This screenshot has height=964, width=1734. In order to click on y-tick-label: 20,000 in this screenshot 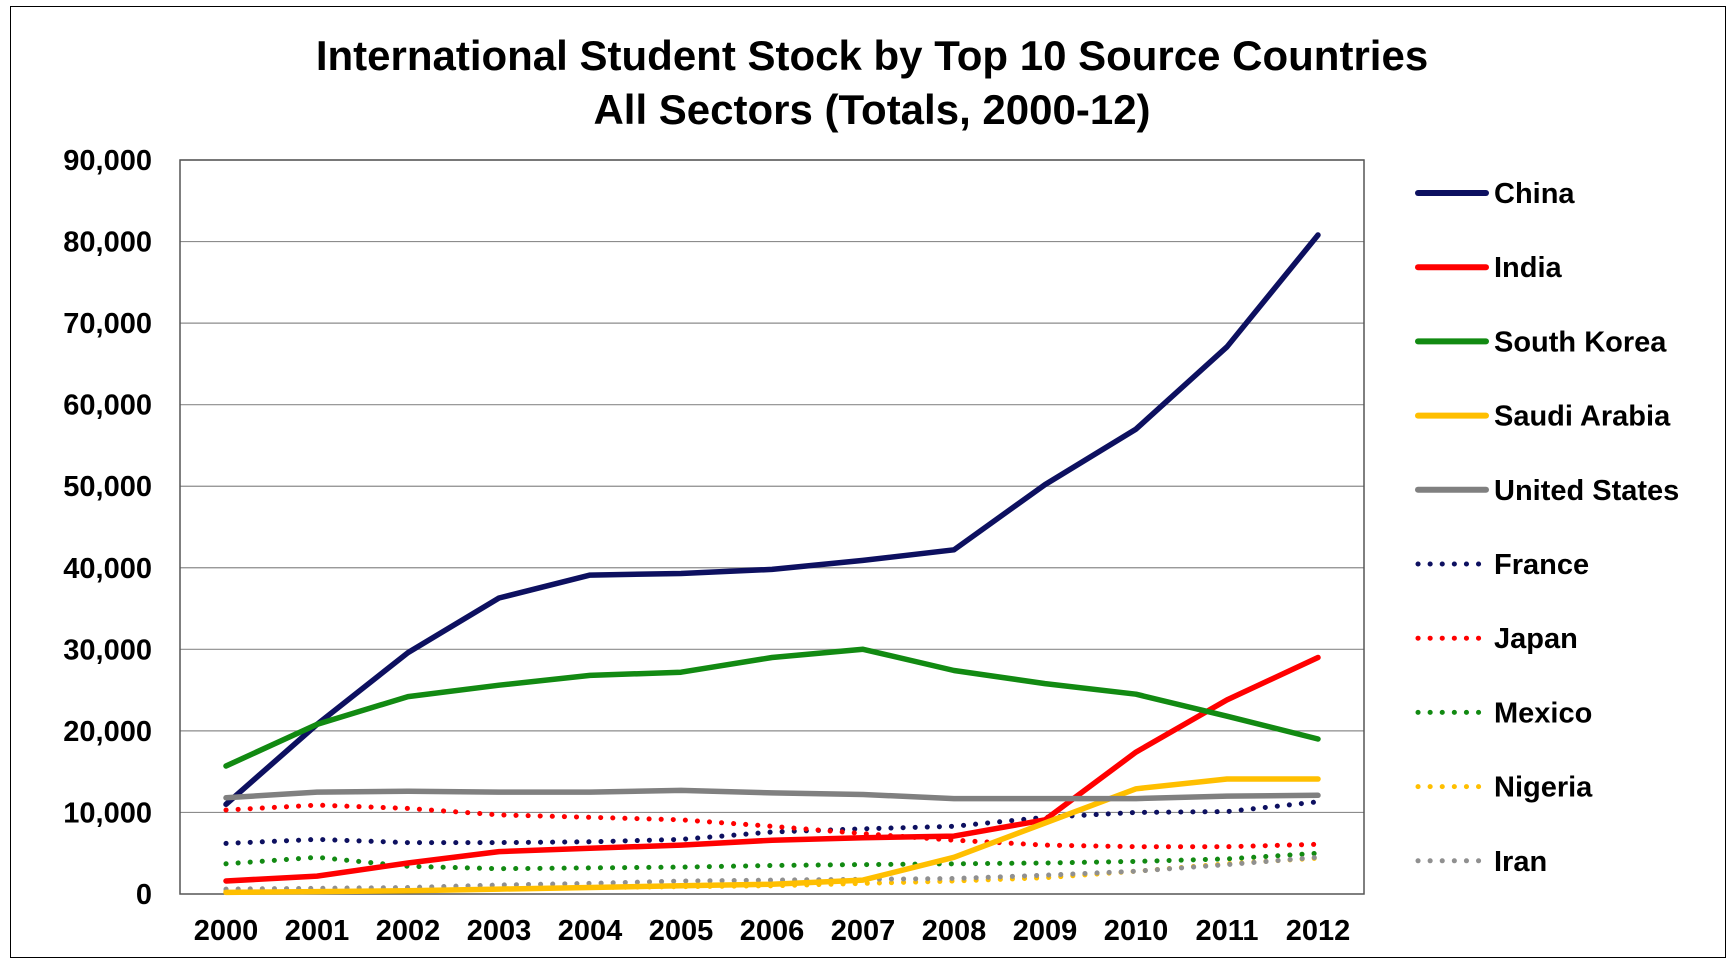, I will do `click(107, 732)`.